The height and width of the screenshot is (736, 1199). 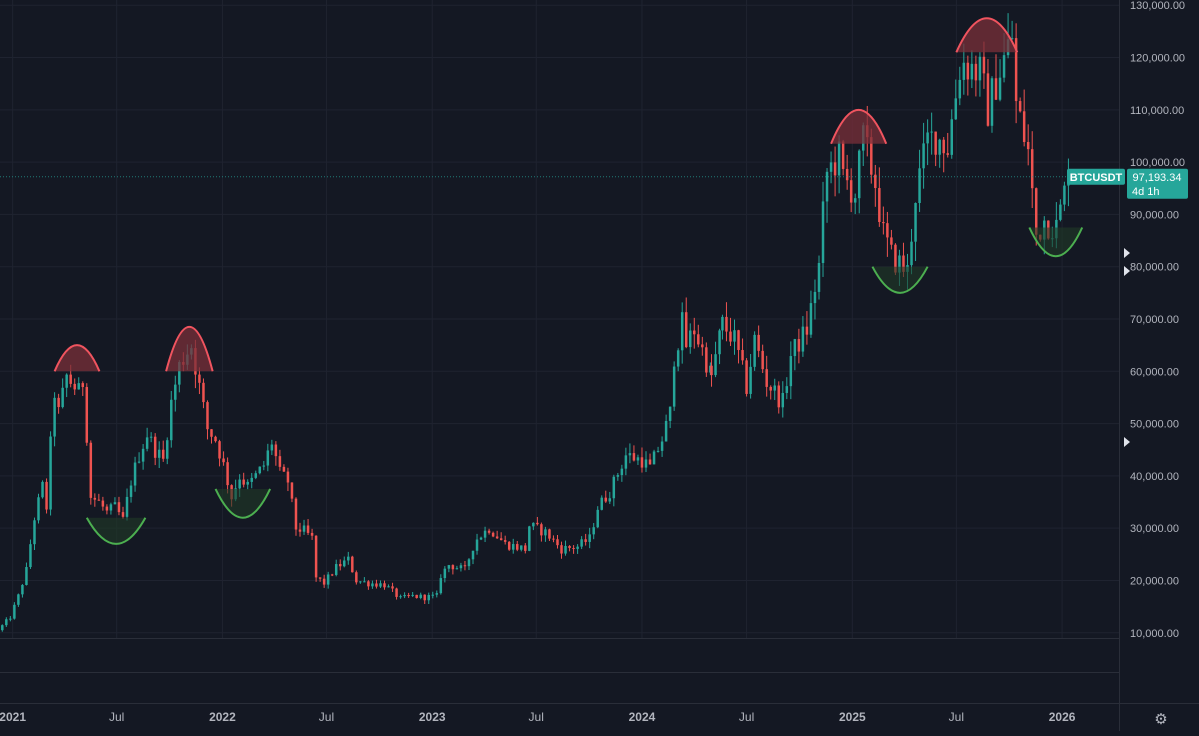 I want to click on time-axis: 2021 Jul 2022 Jul 2023 Jul 2024 Jul 2025 Jul 2026, so click(x=538, y=717).